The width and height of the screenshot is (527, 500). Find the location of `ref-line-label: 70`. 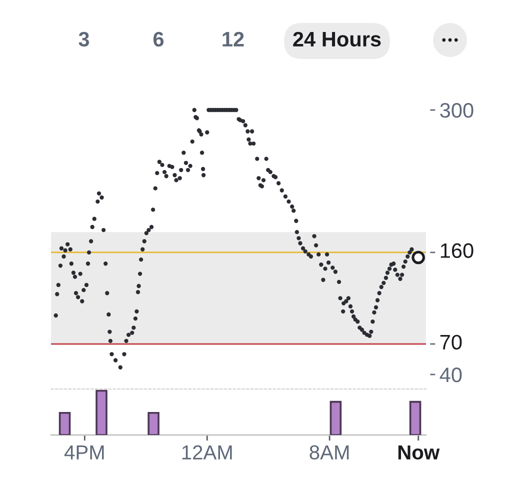

ref-line-label: 70 is located at coordinates (451, 342).